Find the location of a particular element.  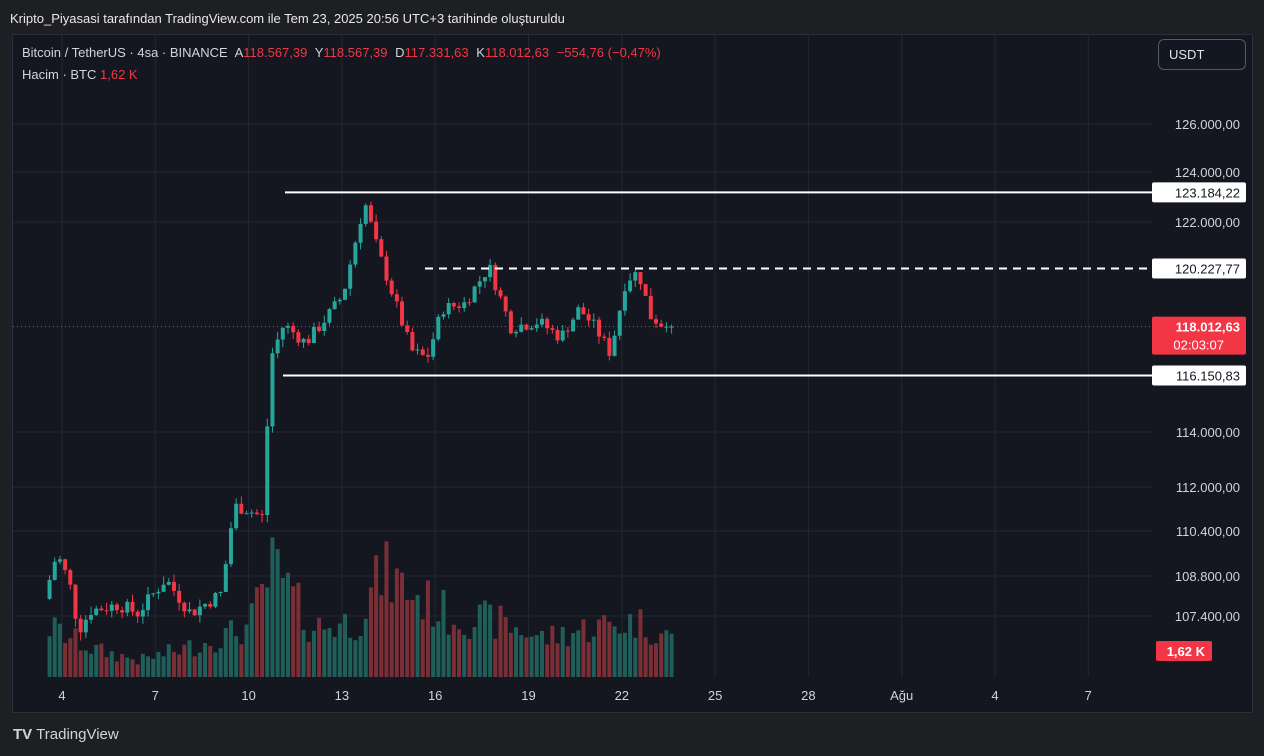

price-tick-label: 112.000,00 is located at coordinates (1208, 487).